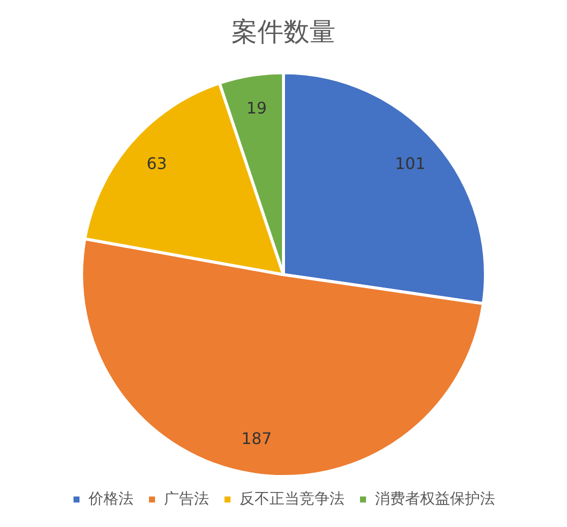 Image resolution: width=567 pixels, height=527 pixels. What do you see at coordinates (284, 32) in the screenshot?
I see `chart-title: 案件数量` at bounding box center [284, 32].